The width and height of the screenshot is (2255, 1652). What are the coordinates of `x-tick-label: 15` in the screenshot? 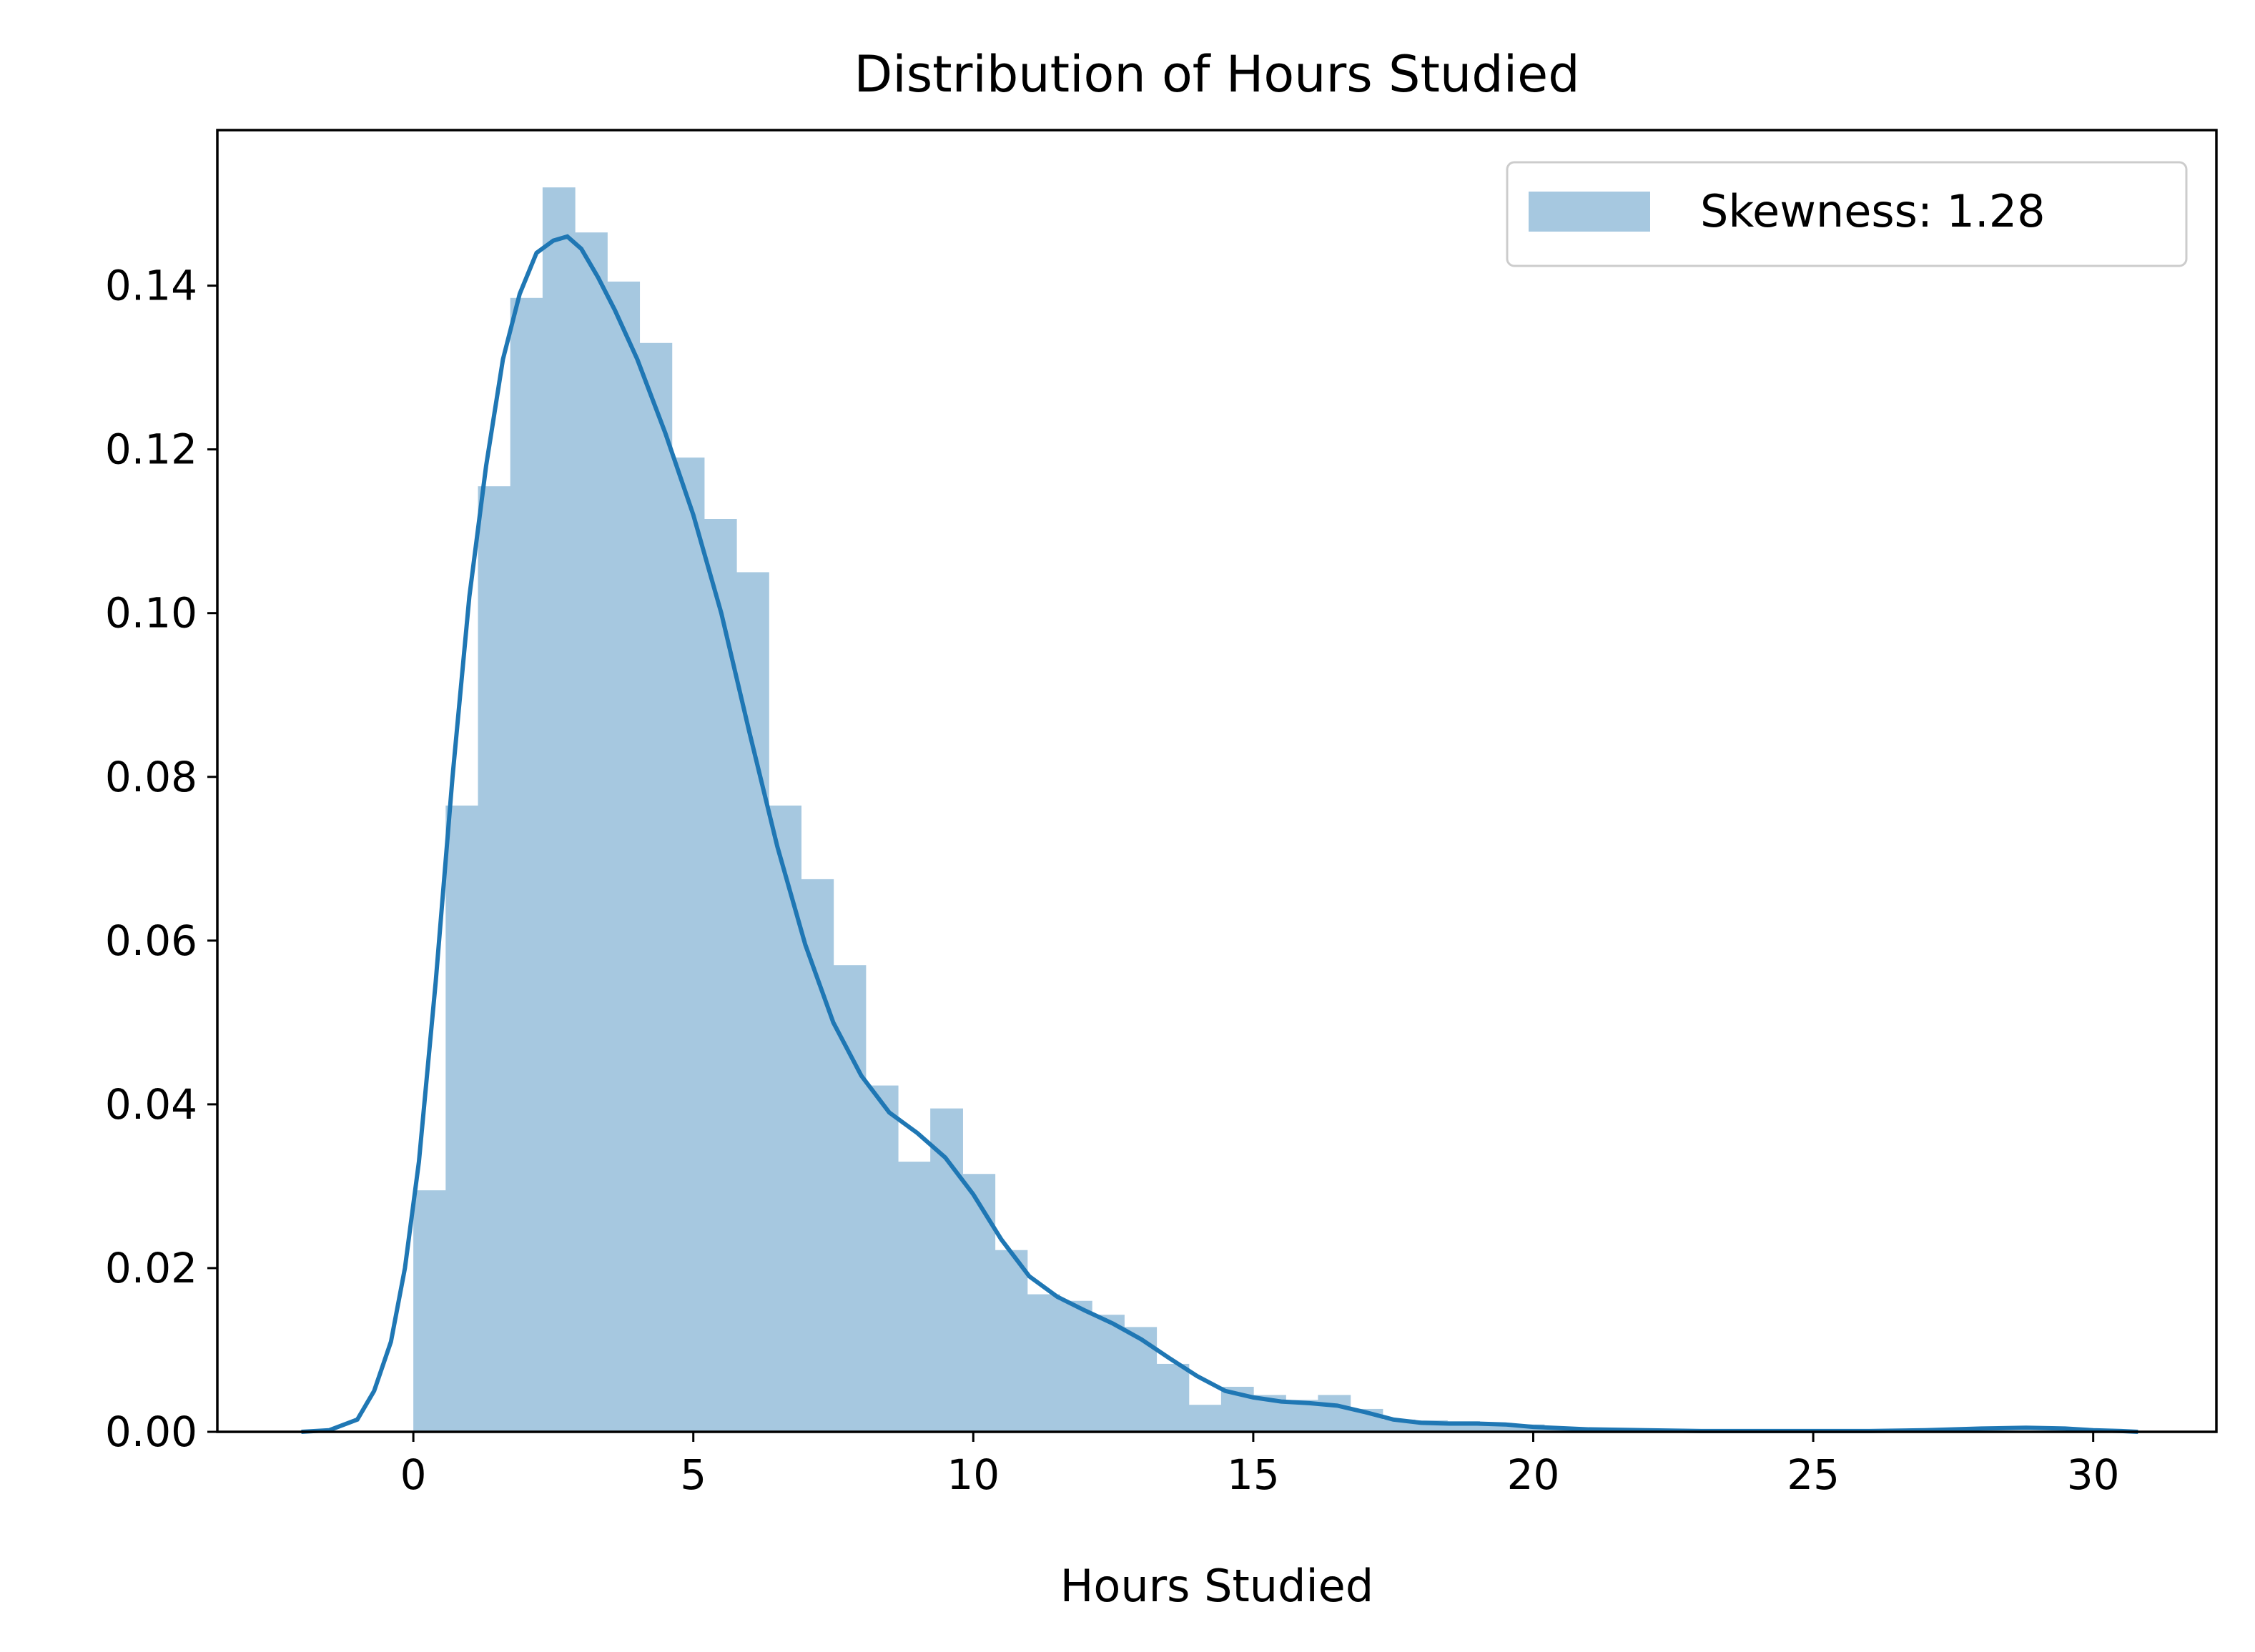 It's located at (1253, 1474).